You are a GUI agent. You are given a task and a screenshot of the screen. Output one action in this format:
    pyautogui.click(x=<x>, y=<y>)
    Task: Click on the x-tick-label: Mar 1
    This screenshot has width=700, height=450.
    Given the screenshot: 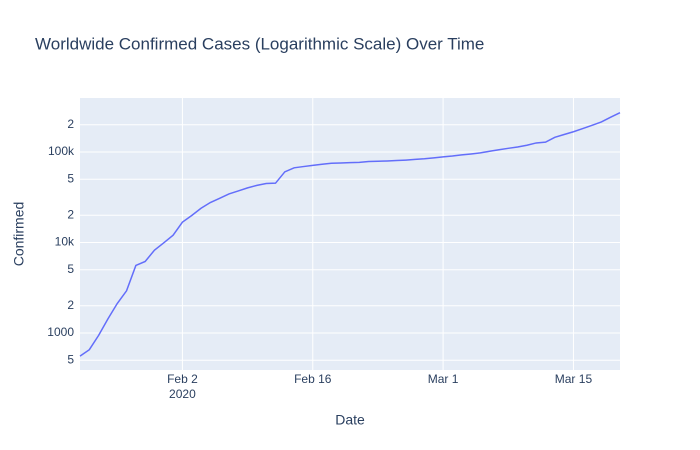 What is the action you would take?
    pyautogui.click(x=443, y=379)
    